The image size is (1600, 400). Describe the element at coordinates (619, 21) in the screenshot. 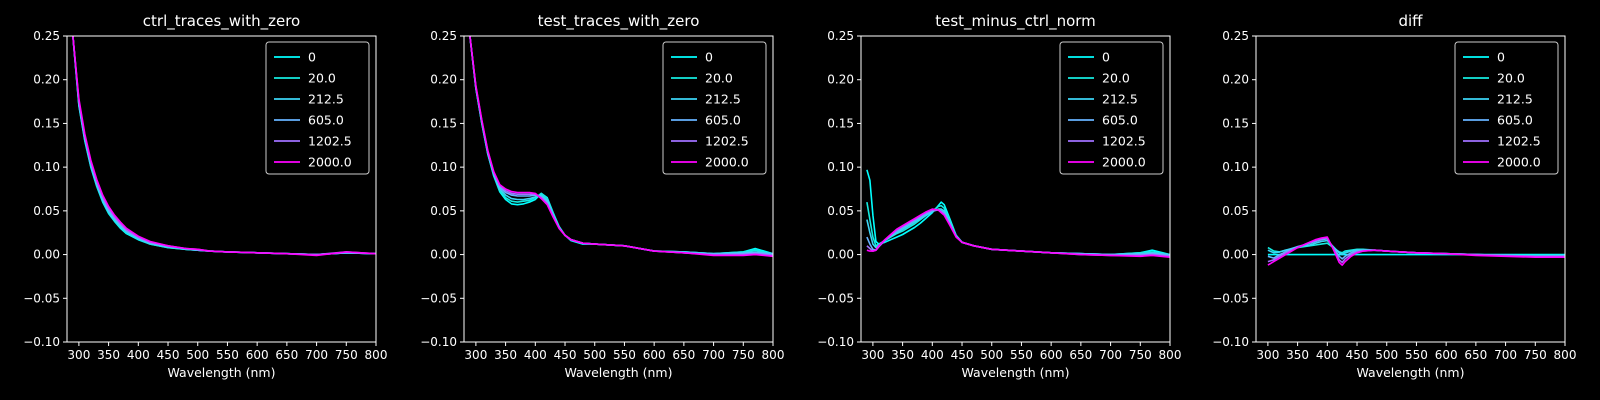

I see `chart-title: test_traces_with_zero` at that location.